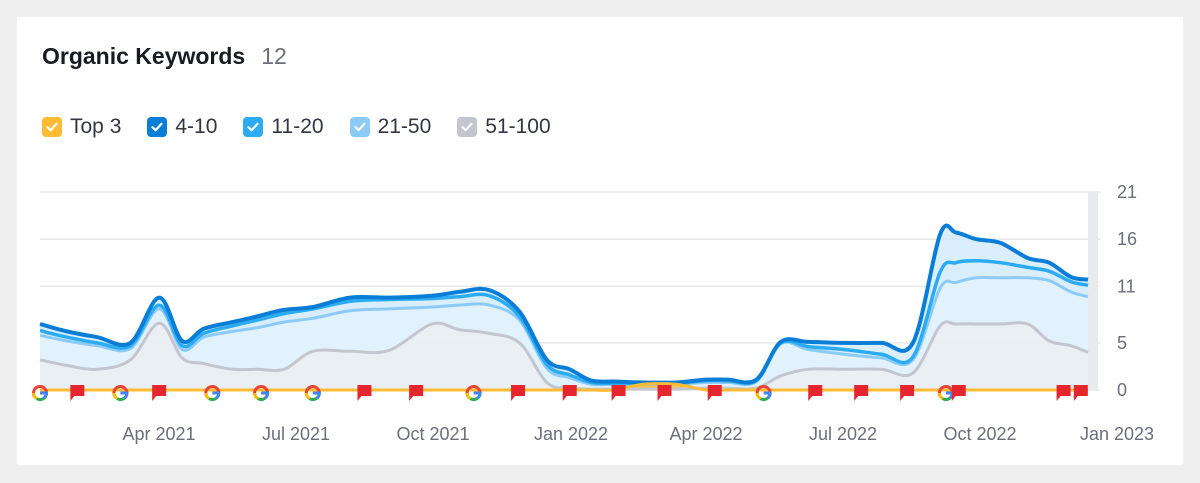 This screenshot has width=1200, height=483. What do you see at coordinates (1093, 291) in the screenshot?
I see `hover-band` at bounding box center [1093, 291].